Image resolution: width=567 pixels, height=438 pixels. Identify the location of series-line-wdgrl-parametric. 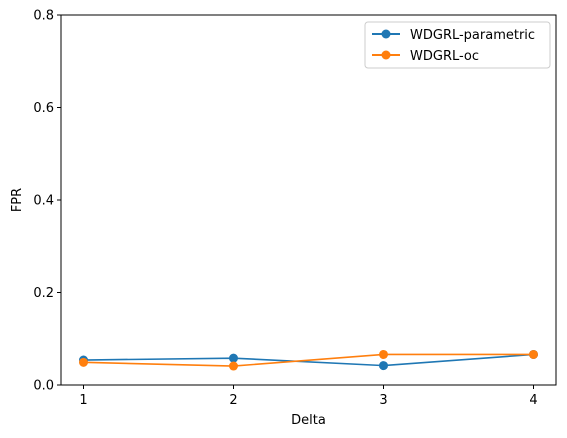
(308, 360).